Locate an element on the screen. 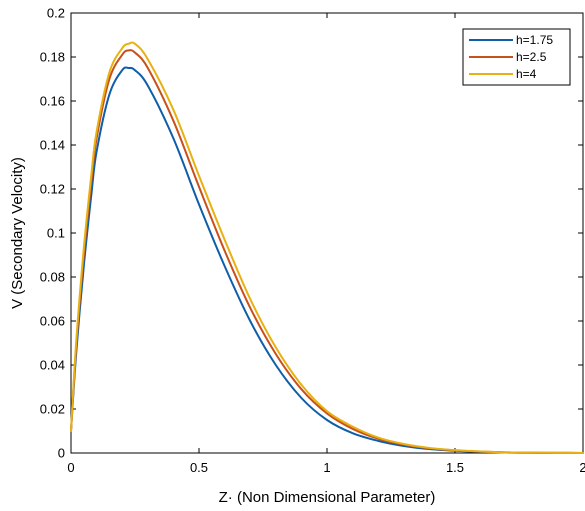 This screenshot has width=585, height=511. legend-label: h=4 is located at coordinates (526, 74).